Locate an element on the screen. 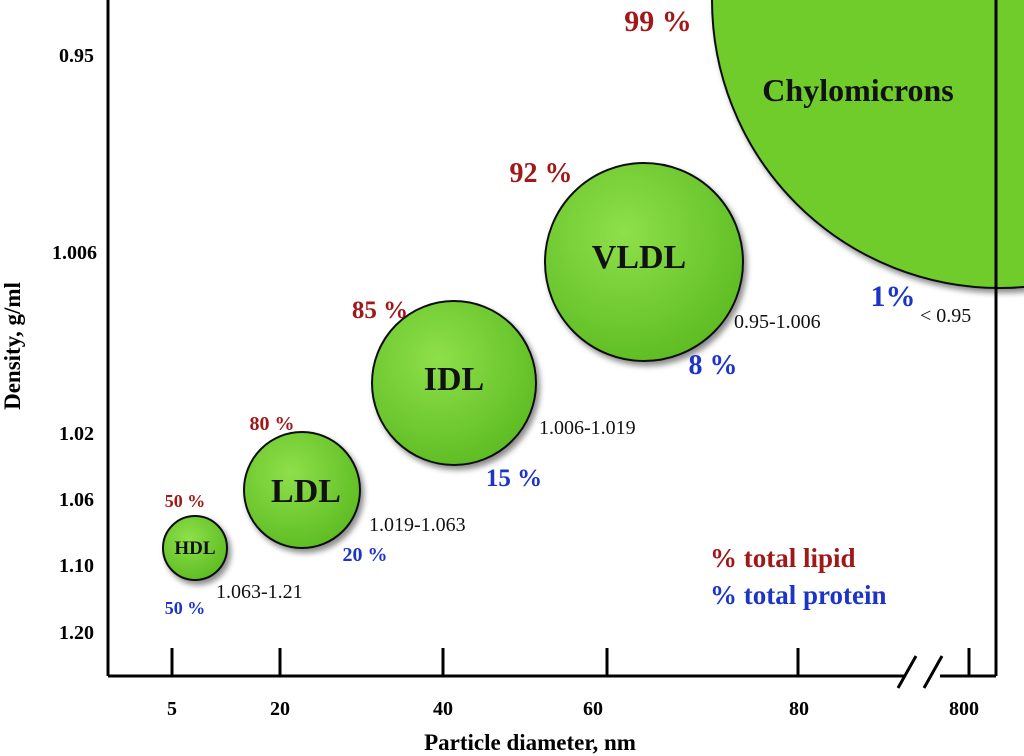 Image resolution: width=1024 pixels, height=756 pixels. bubble-idl is located at coordinates (454, 383).